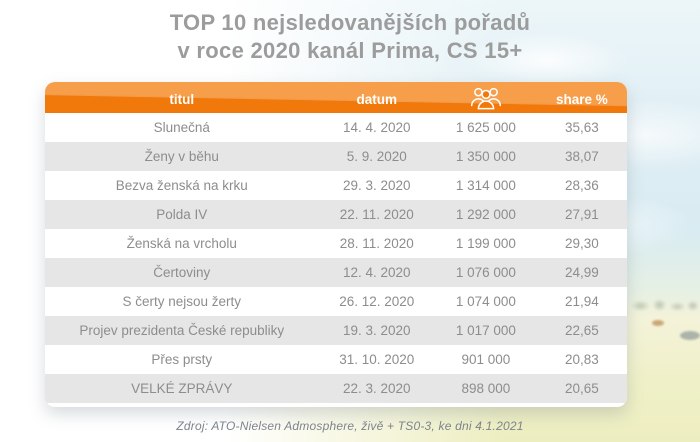 This screenshot has width=700, height=442. I want to click on horizon-treeline, so click(655, 305).